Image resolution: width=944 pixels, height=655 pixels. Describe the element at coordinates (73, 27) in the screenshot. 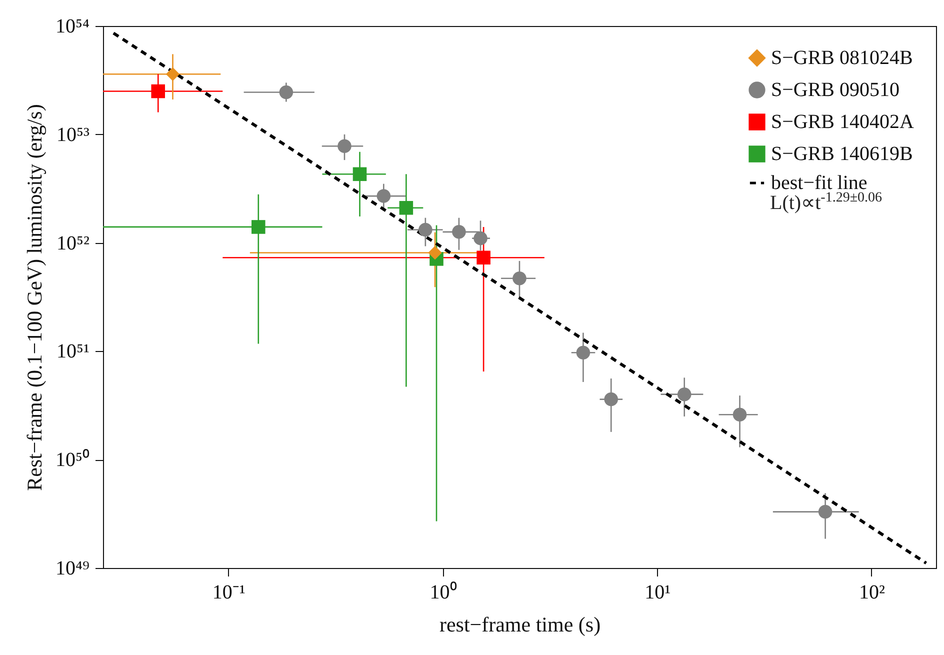

I see `y-tick-label: 10⁵⁴` at that location.